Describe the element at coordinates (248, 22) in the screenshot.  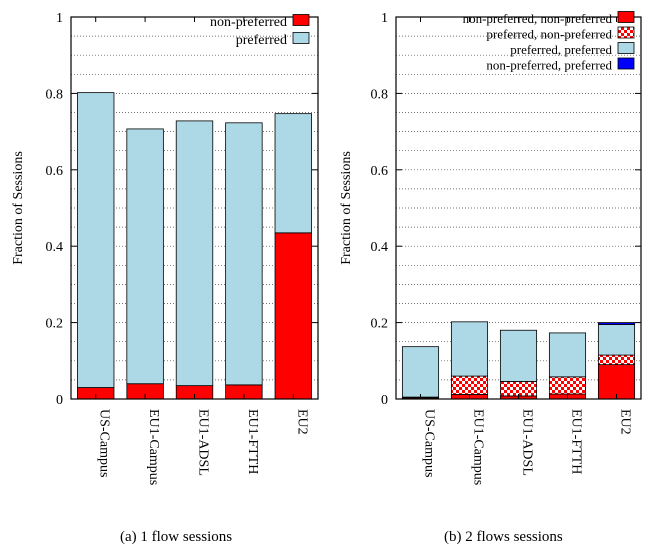
I see `legend-label: non-preferred` at that location.